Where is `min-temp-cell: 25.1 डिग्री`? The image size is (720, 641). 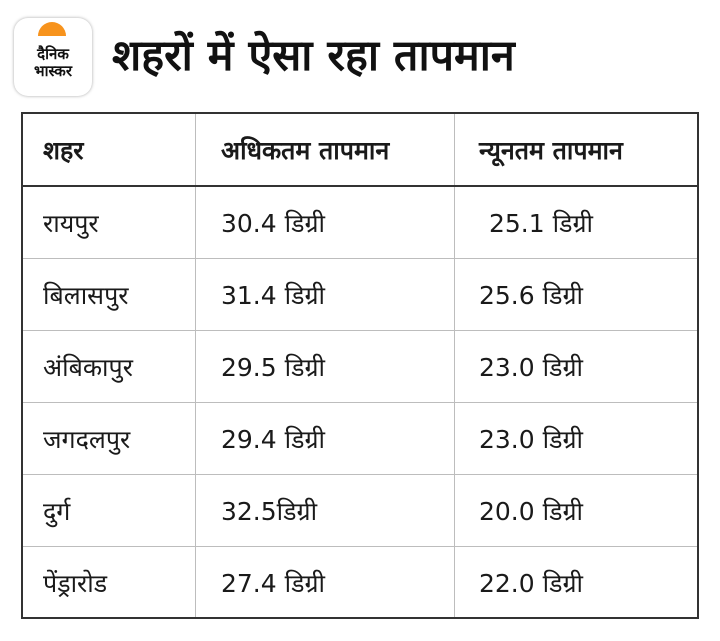 min-temp-cell: 25.1 डिग्री is located at coordinates (541, 223).